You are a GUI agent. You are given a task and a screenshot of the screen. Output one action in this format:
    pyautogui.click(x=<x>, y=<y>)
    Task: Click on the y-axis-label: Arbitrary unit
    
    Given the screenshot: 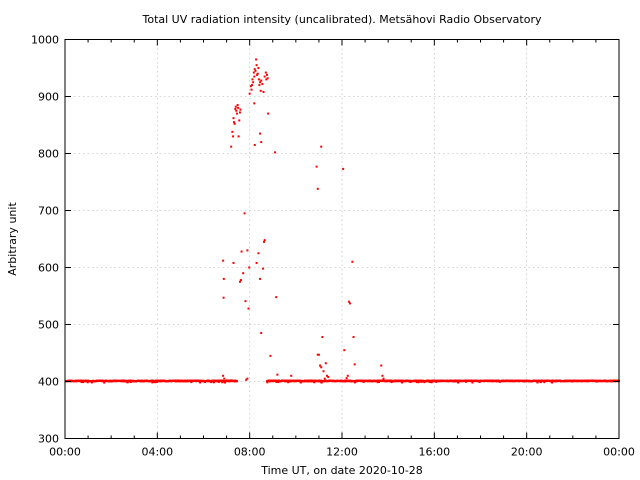 What is the action you would take?
    pyautogui.click(x=12, y=239)
    